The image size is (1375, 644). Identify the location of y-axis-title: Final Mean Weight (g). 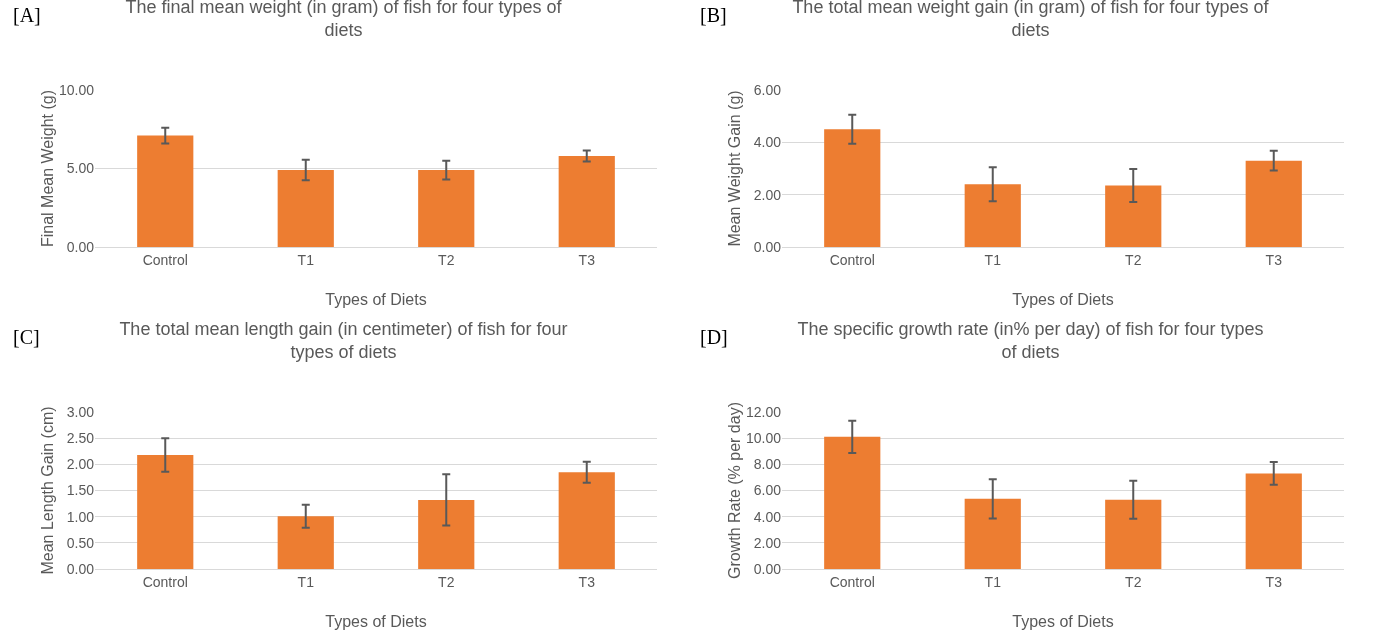
(47, 168).